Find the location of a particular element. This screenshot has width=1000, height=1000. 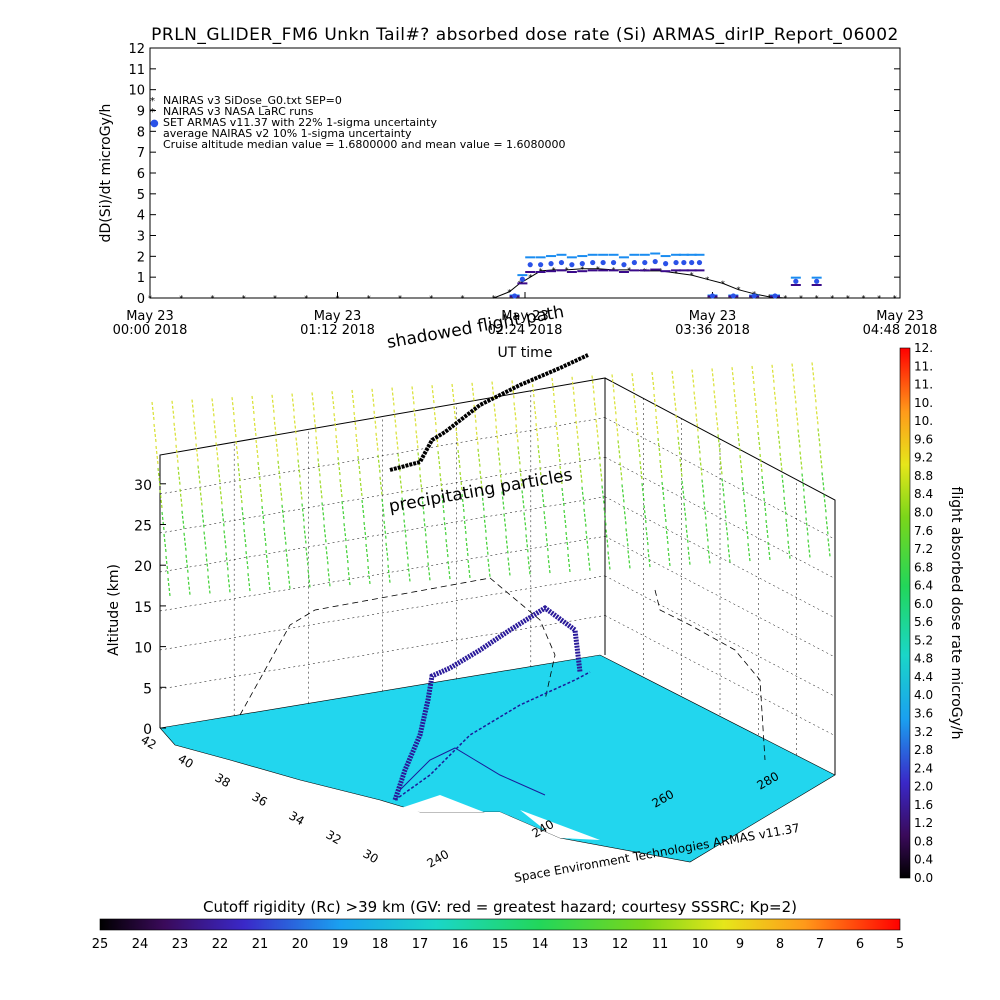

dose-rate-colorbar-tick: 8.4 is located at coordinates (923, 494).